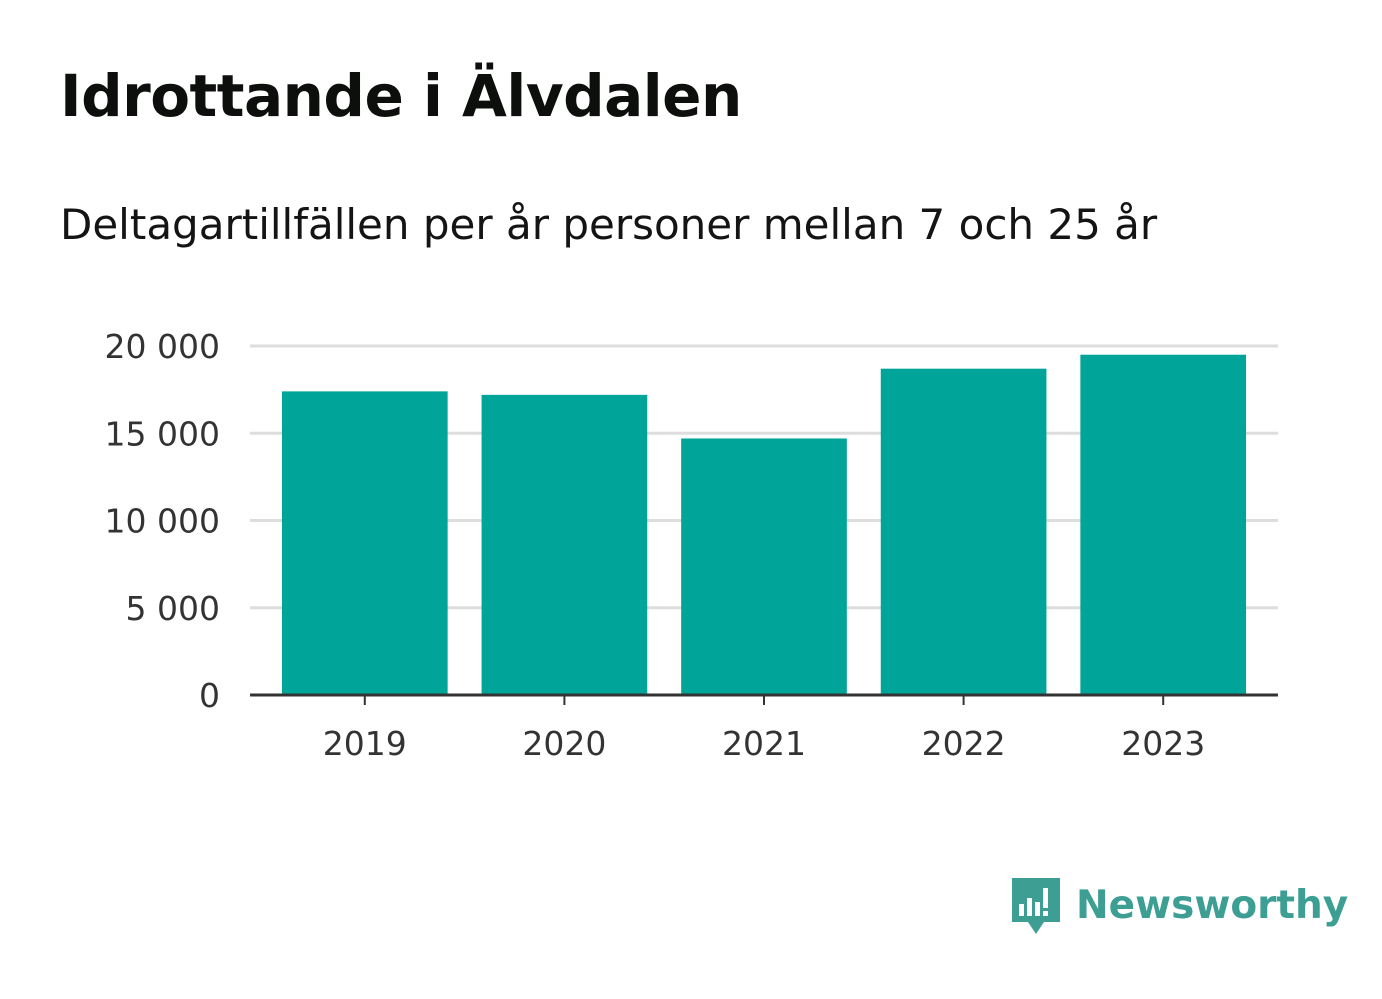 The image size is (1382, 999). I want to click on x-tick-label: 2019, so click(365, 743).